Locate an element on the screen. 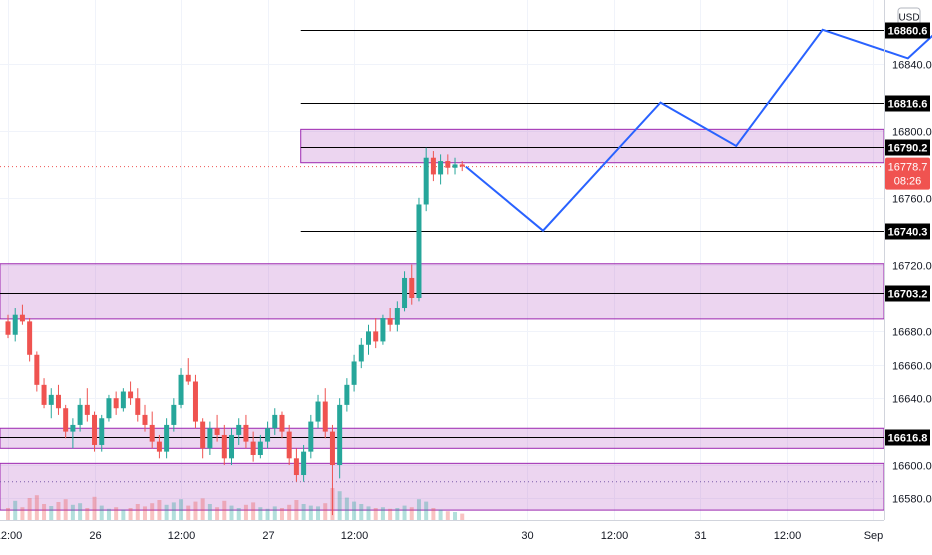  y-tick-label: 16800.0 is located at coordinates (912, 133).